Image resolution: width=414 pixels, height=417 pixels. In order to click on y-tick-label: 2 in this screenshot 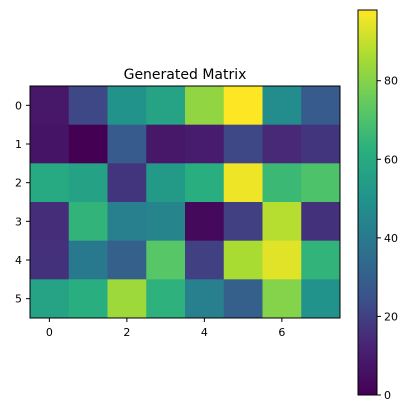, I will do `click(18, 183)`.